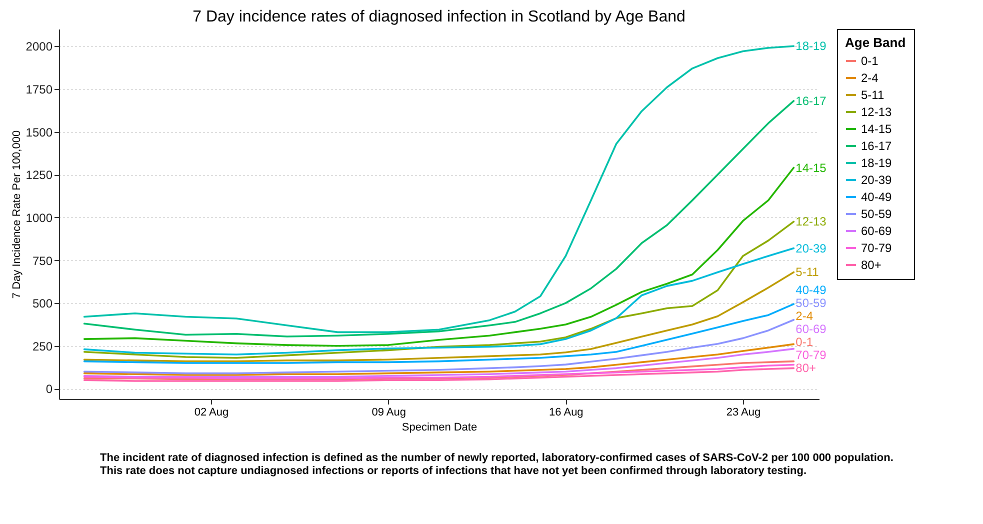  I want to click on text: The incident rate of diagnosed infection is defined as the number of newly reported, laboratory-confirmed cases of SARS-CoV-2 per 100 000 population., so click(497, 458).